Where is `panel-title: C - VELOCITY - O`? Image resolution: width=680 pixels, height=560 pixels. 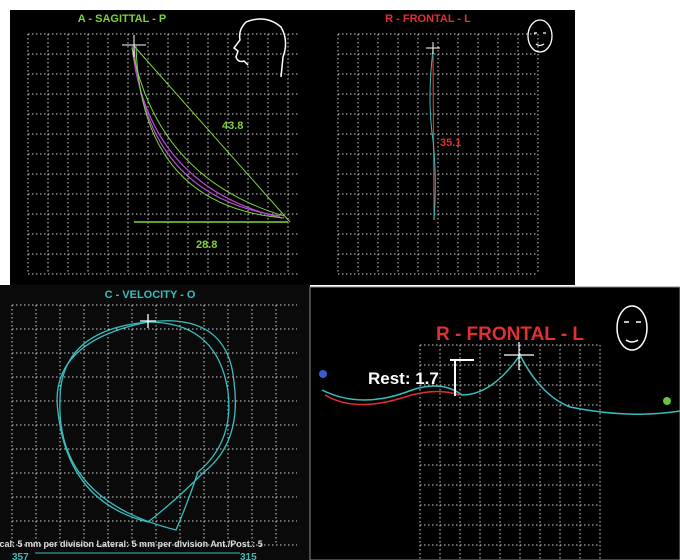
panel-title: C - VELOCITY - O is located at coordinates (150, 295).